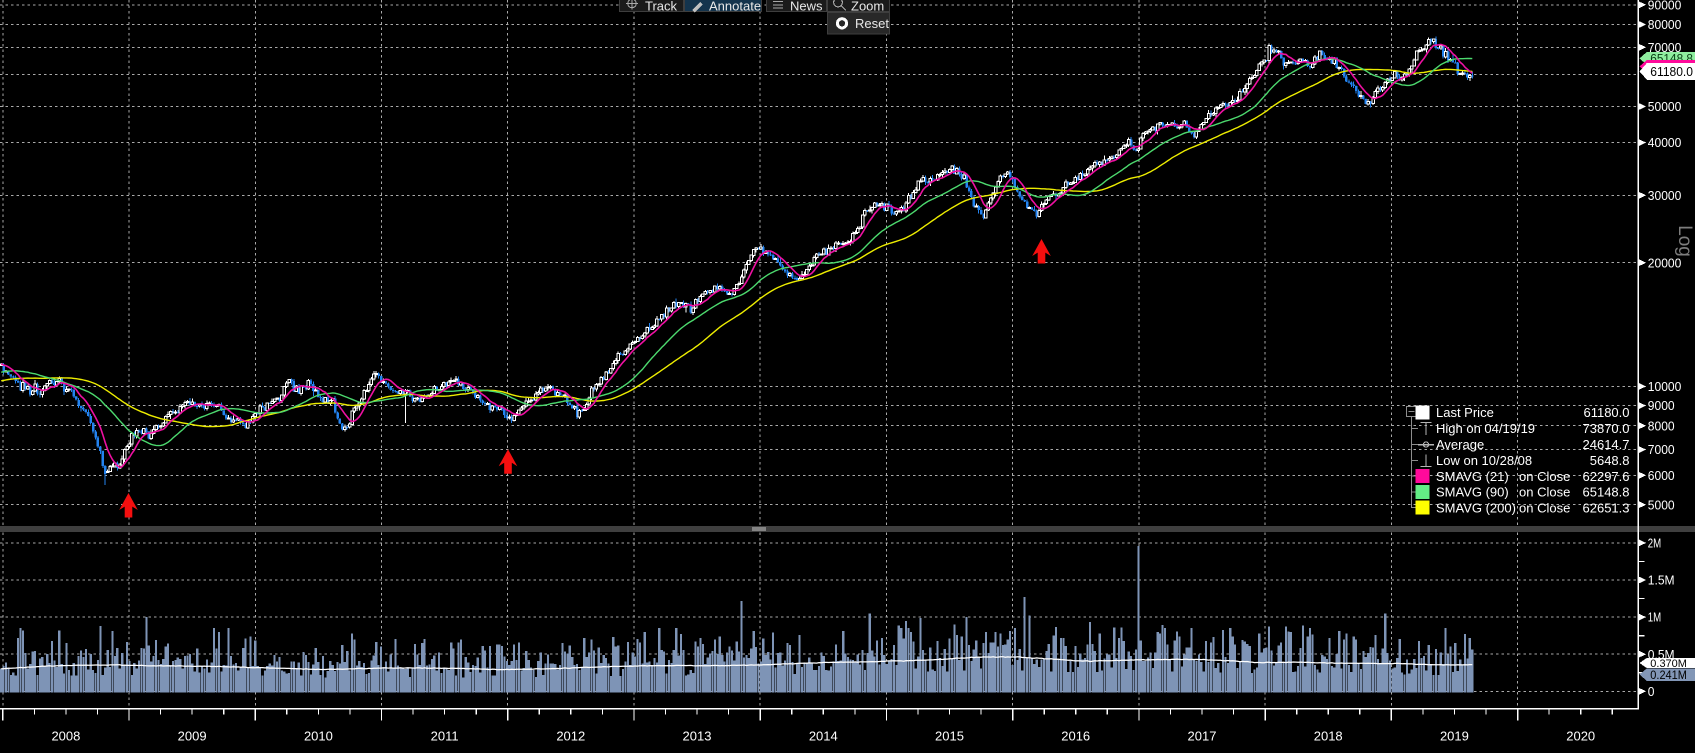 This screenshot has width=1695, height=753. What do you see at coordinates (1580, 736) in the screenshot?
I see `svg-text: 2020` at bounding box center [1580, 736].